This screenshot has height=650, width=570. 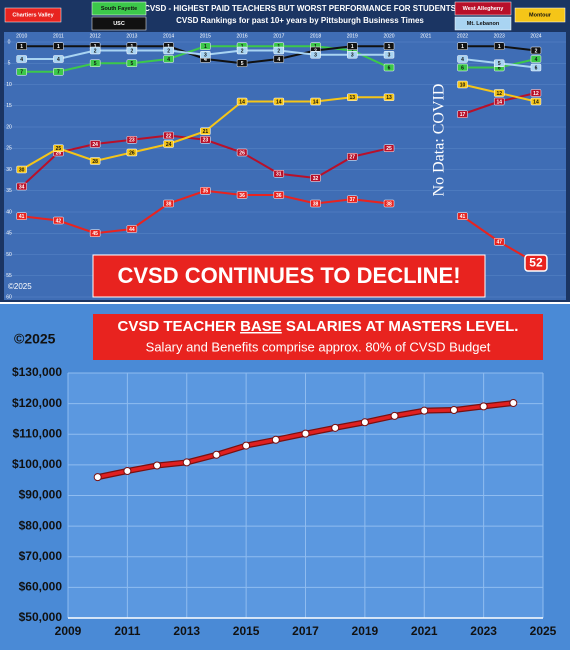 I want to click on y-tick-label: $90,000, so click(x=41, y=495).